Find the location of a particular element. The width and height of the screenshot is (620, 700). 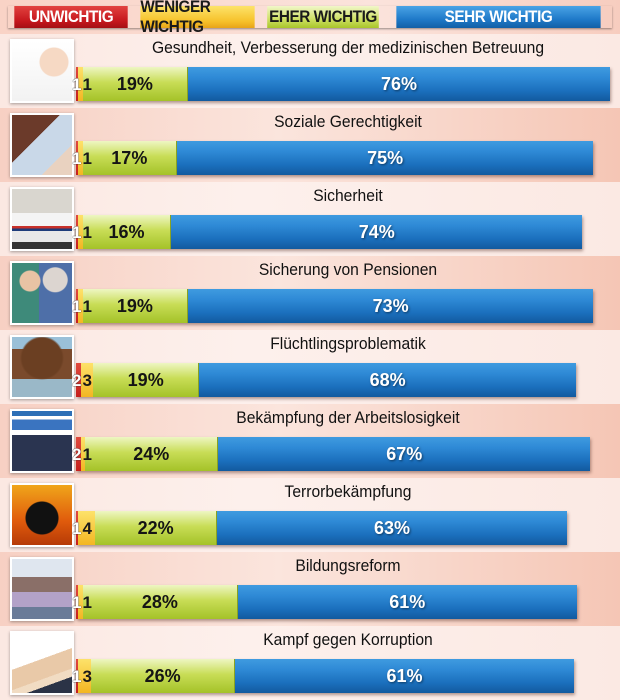

segment-sehr-wichtig: 74% is located at coordinates (377, 232).